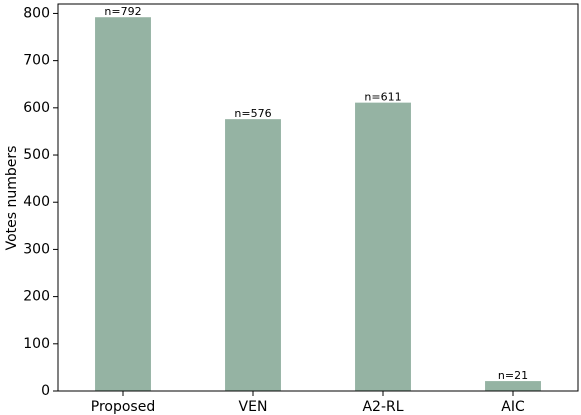  What do you see at coordinates (36, 61) in the screenshot?
I see `y-tick-label: 700` at bounding box center [36, 61].